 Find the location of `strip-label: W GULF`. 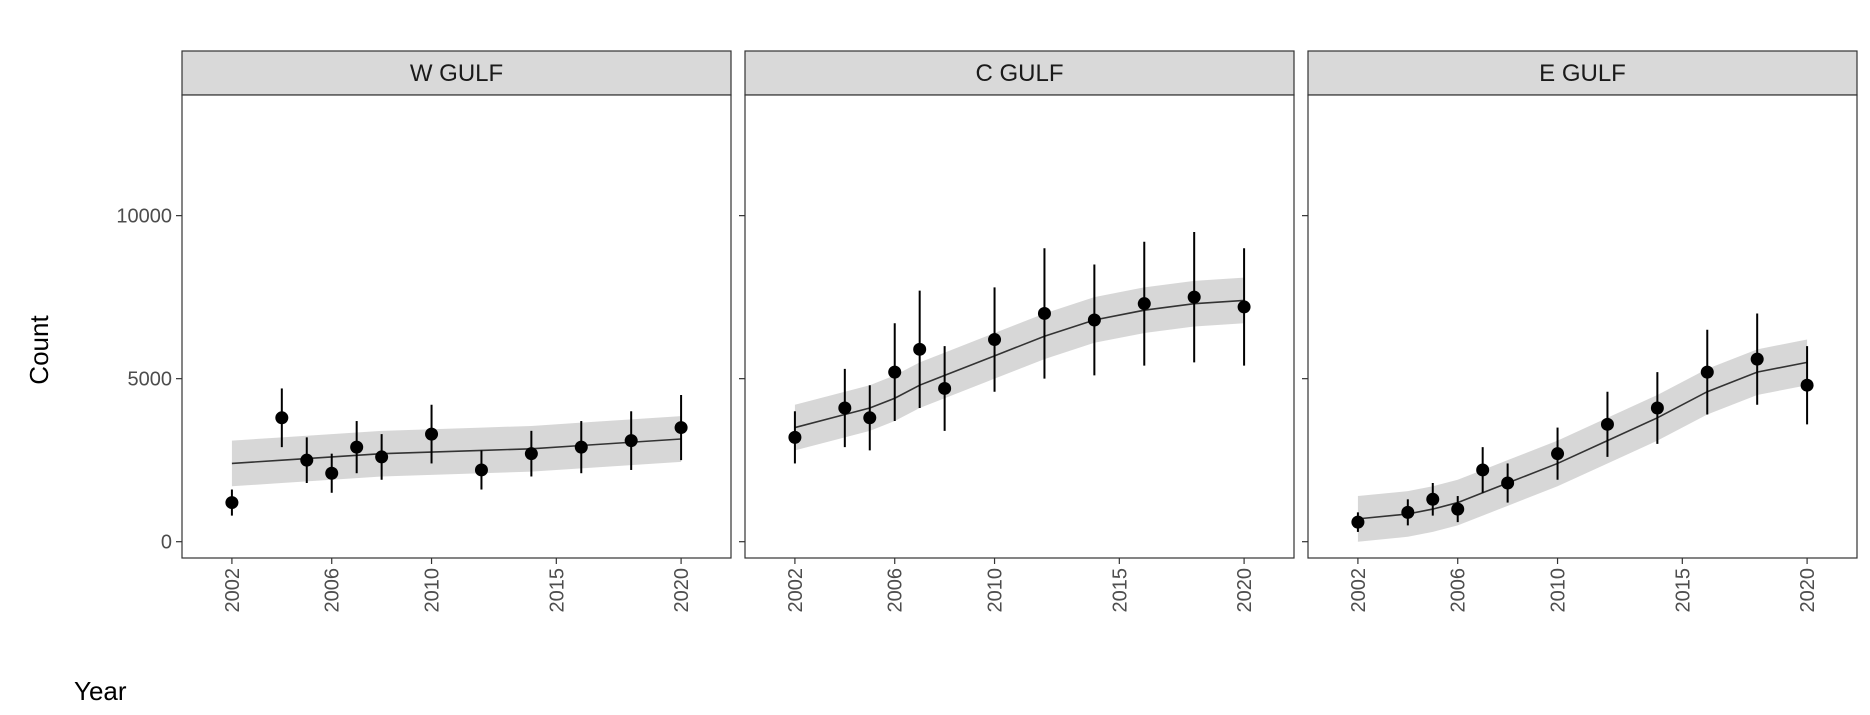

strip-label: W GULF is located at coordinates (456, 73).